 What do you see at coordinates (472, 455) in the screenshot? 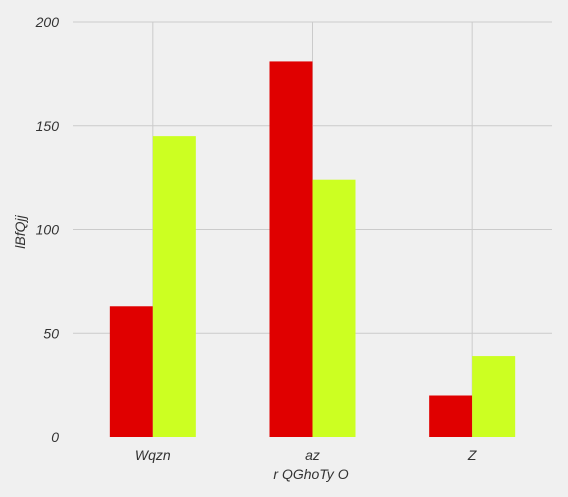
I see `x-tick-label: Z` at bounding box center [472, 455].